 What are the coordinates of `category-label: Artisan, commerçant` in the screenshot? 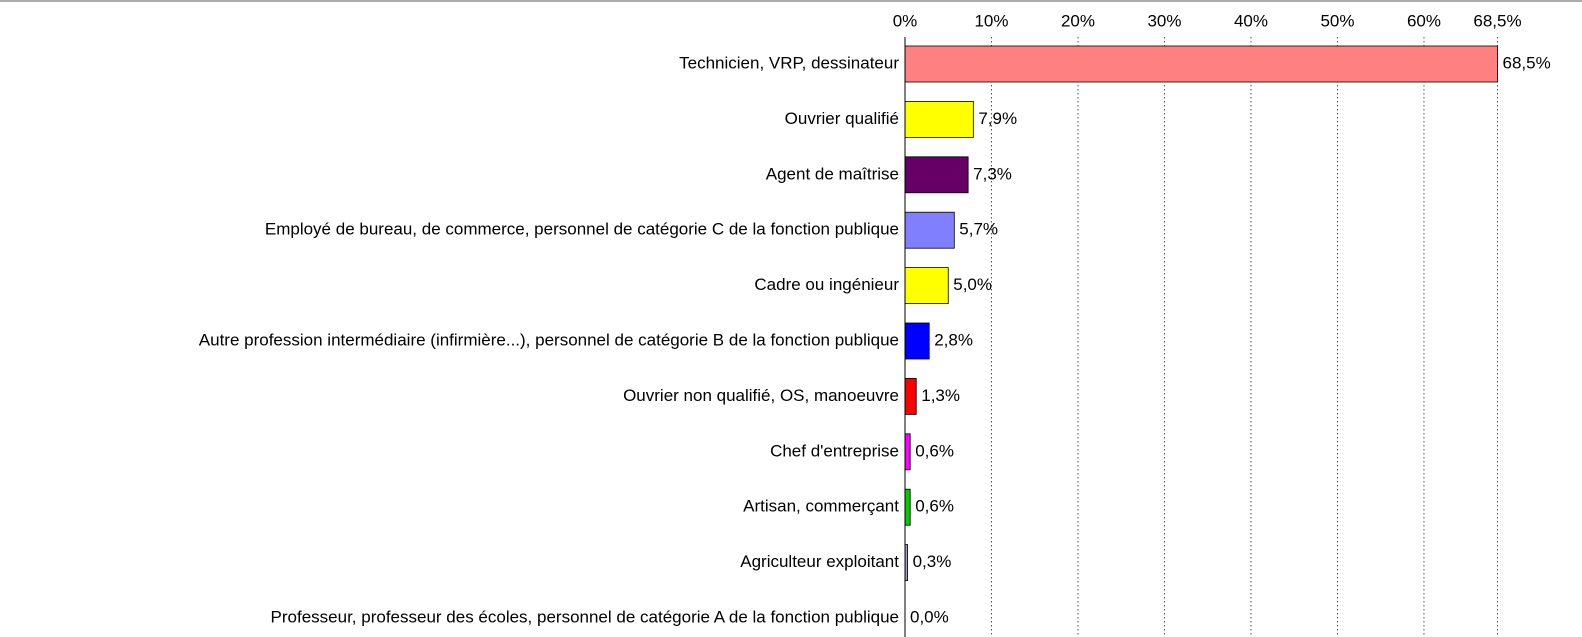 It's located at (821, 506).